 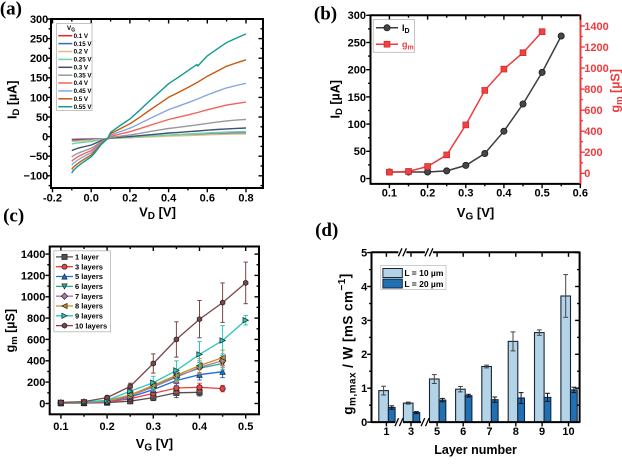 What do you see at coordinates (83, 91) in the screenshot?
I see `svg-text: 0.45 V` at bounding box center [83, 91].